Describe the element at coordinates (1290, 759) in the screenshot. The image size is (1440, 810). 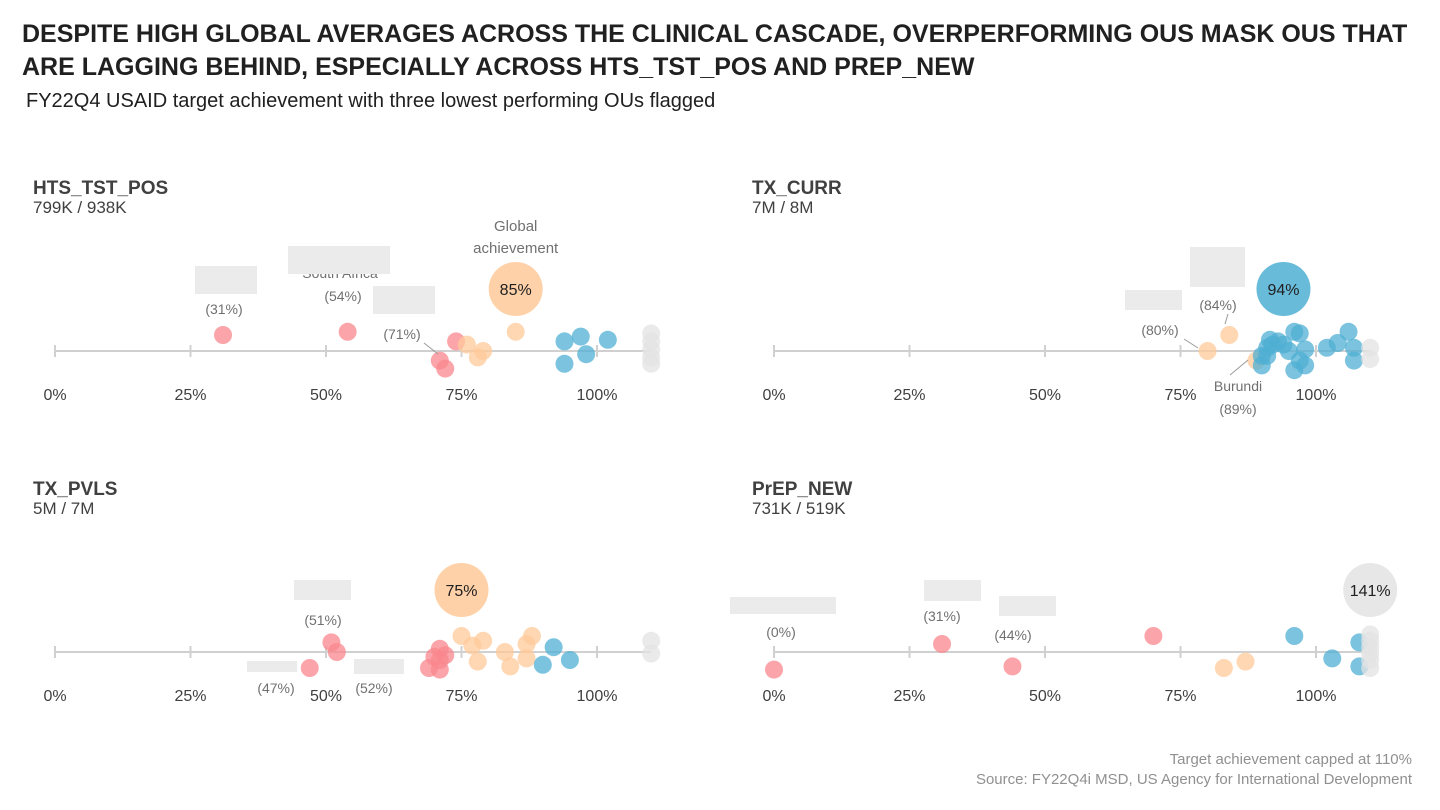
I see `caption-note: Target achievement capped at 110%` at that location.